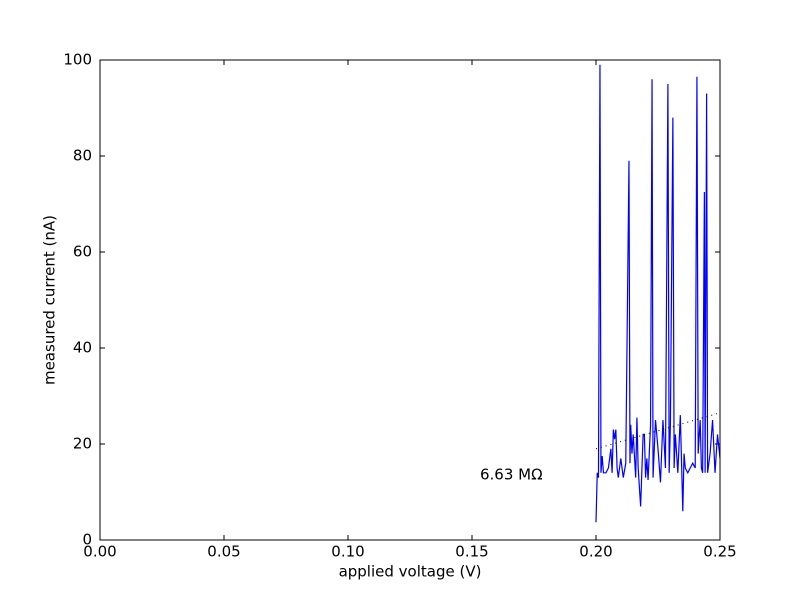 This screenshot has height=600, width=800. What do you see at coordinates (595, 552) in the screenshot?
I see `x-tick-label: 0.20` at bounding box center [595, 552].